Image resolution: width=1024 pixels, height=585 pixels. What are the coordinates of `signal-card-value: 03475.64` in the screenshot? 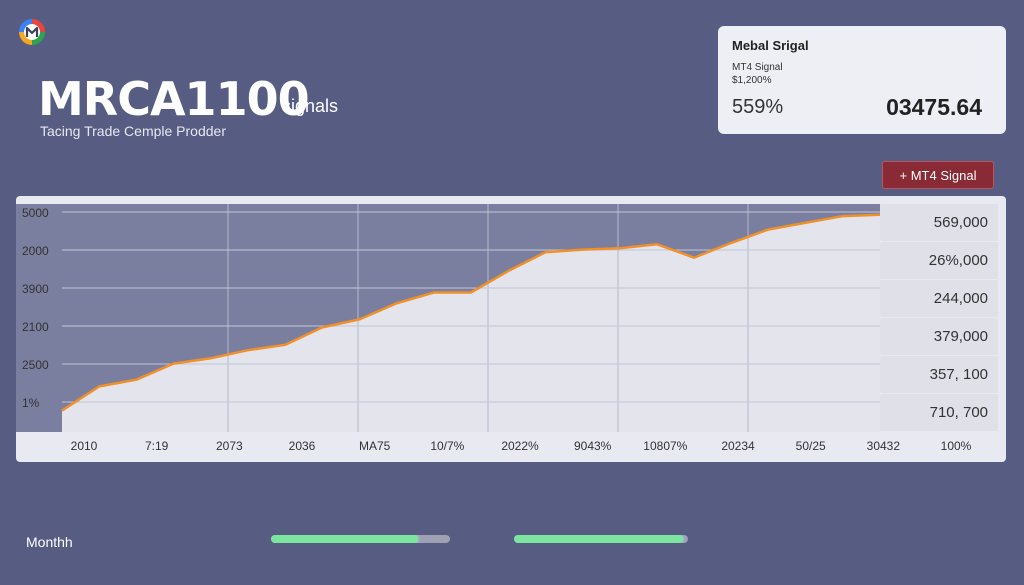 It's located at (934, 107).